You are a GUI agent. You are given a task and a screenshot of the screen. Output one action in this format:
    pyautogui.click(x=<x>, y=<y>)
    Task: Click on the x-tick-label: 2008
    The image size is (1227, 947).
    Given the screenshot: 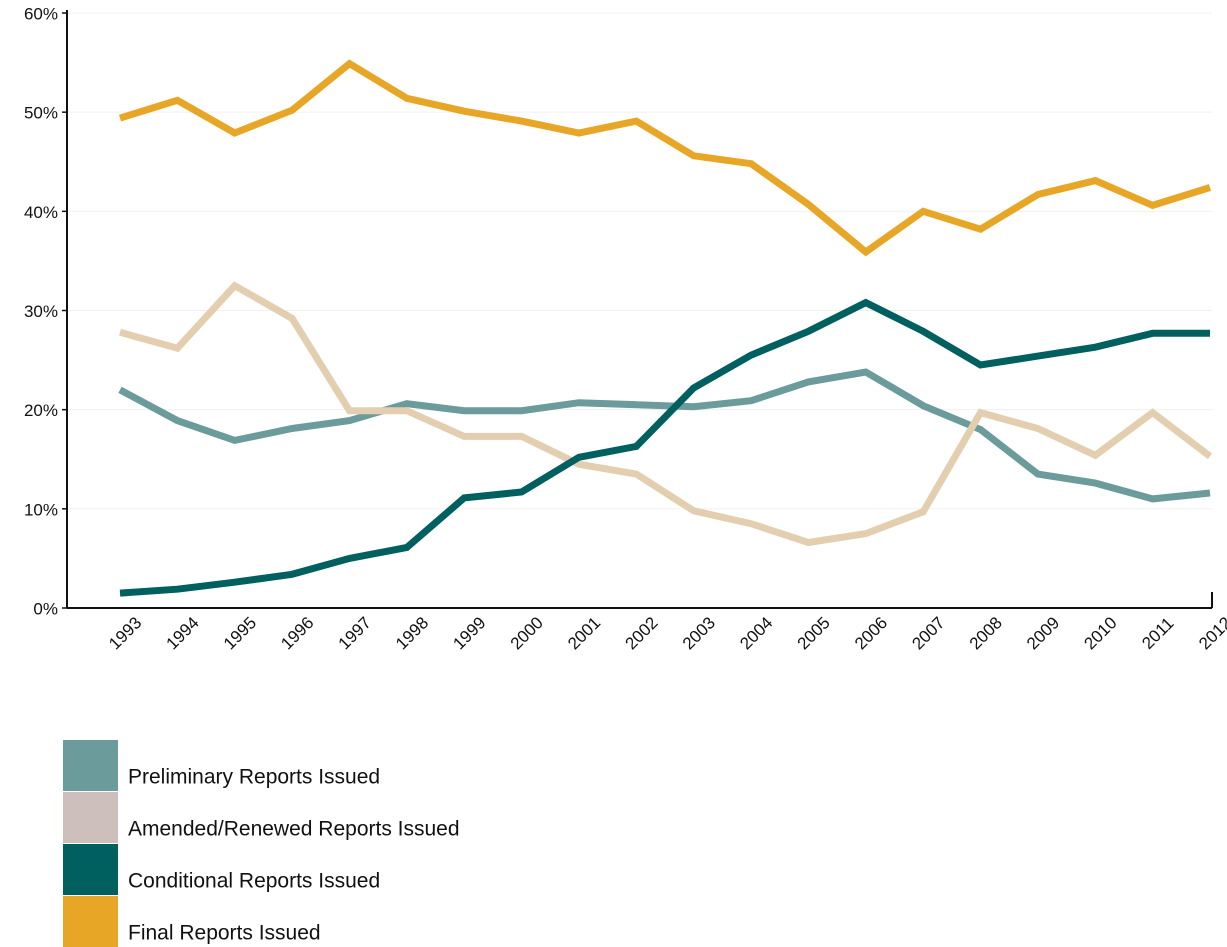 What is the action you would take?
    pyautogui.click(x=986, y=633)
    